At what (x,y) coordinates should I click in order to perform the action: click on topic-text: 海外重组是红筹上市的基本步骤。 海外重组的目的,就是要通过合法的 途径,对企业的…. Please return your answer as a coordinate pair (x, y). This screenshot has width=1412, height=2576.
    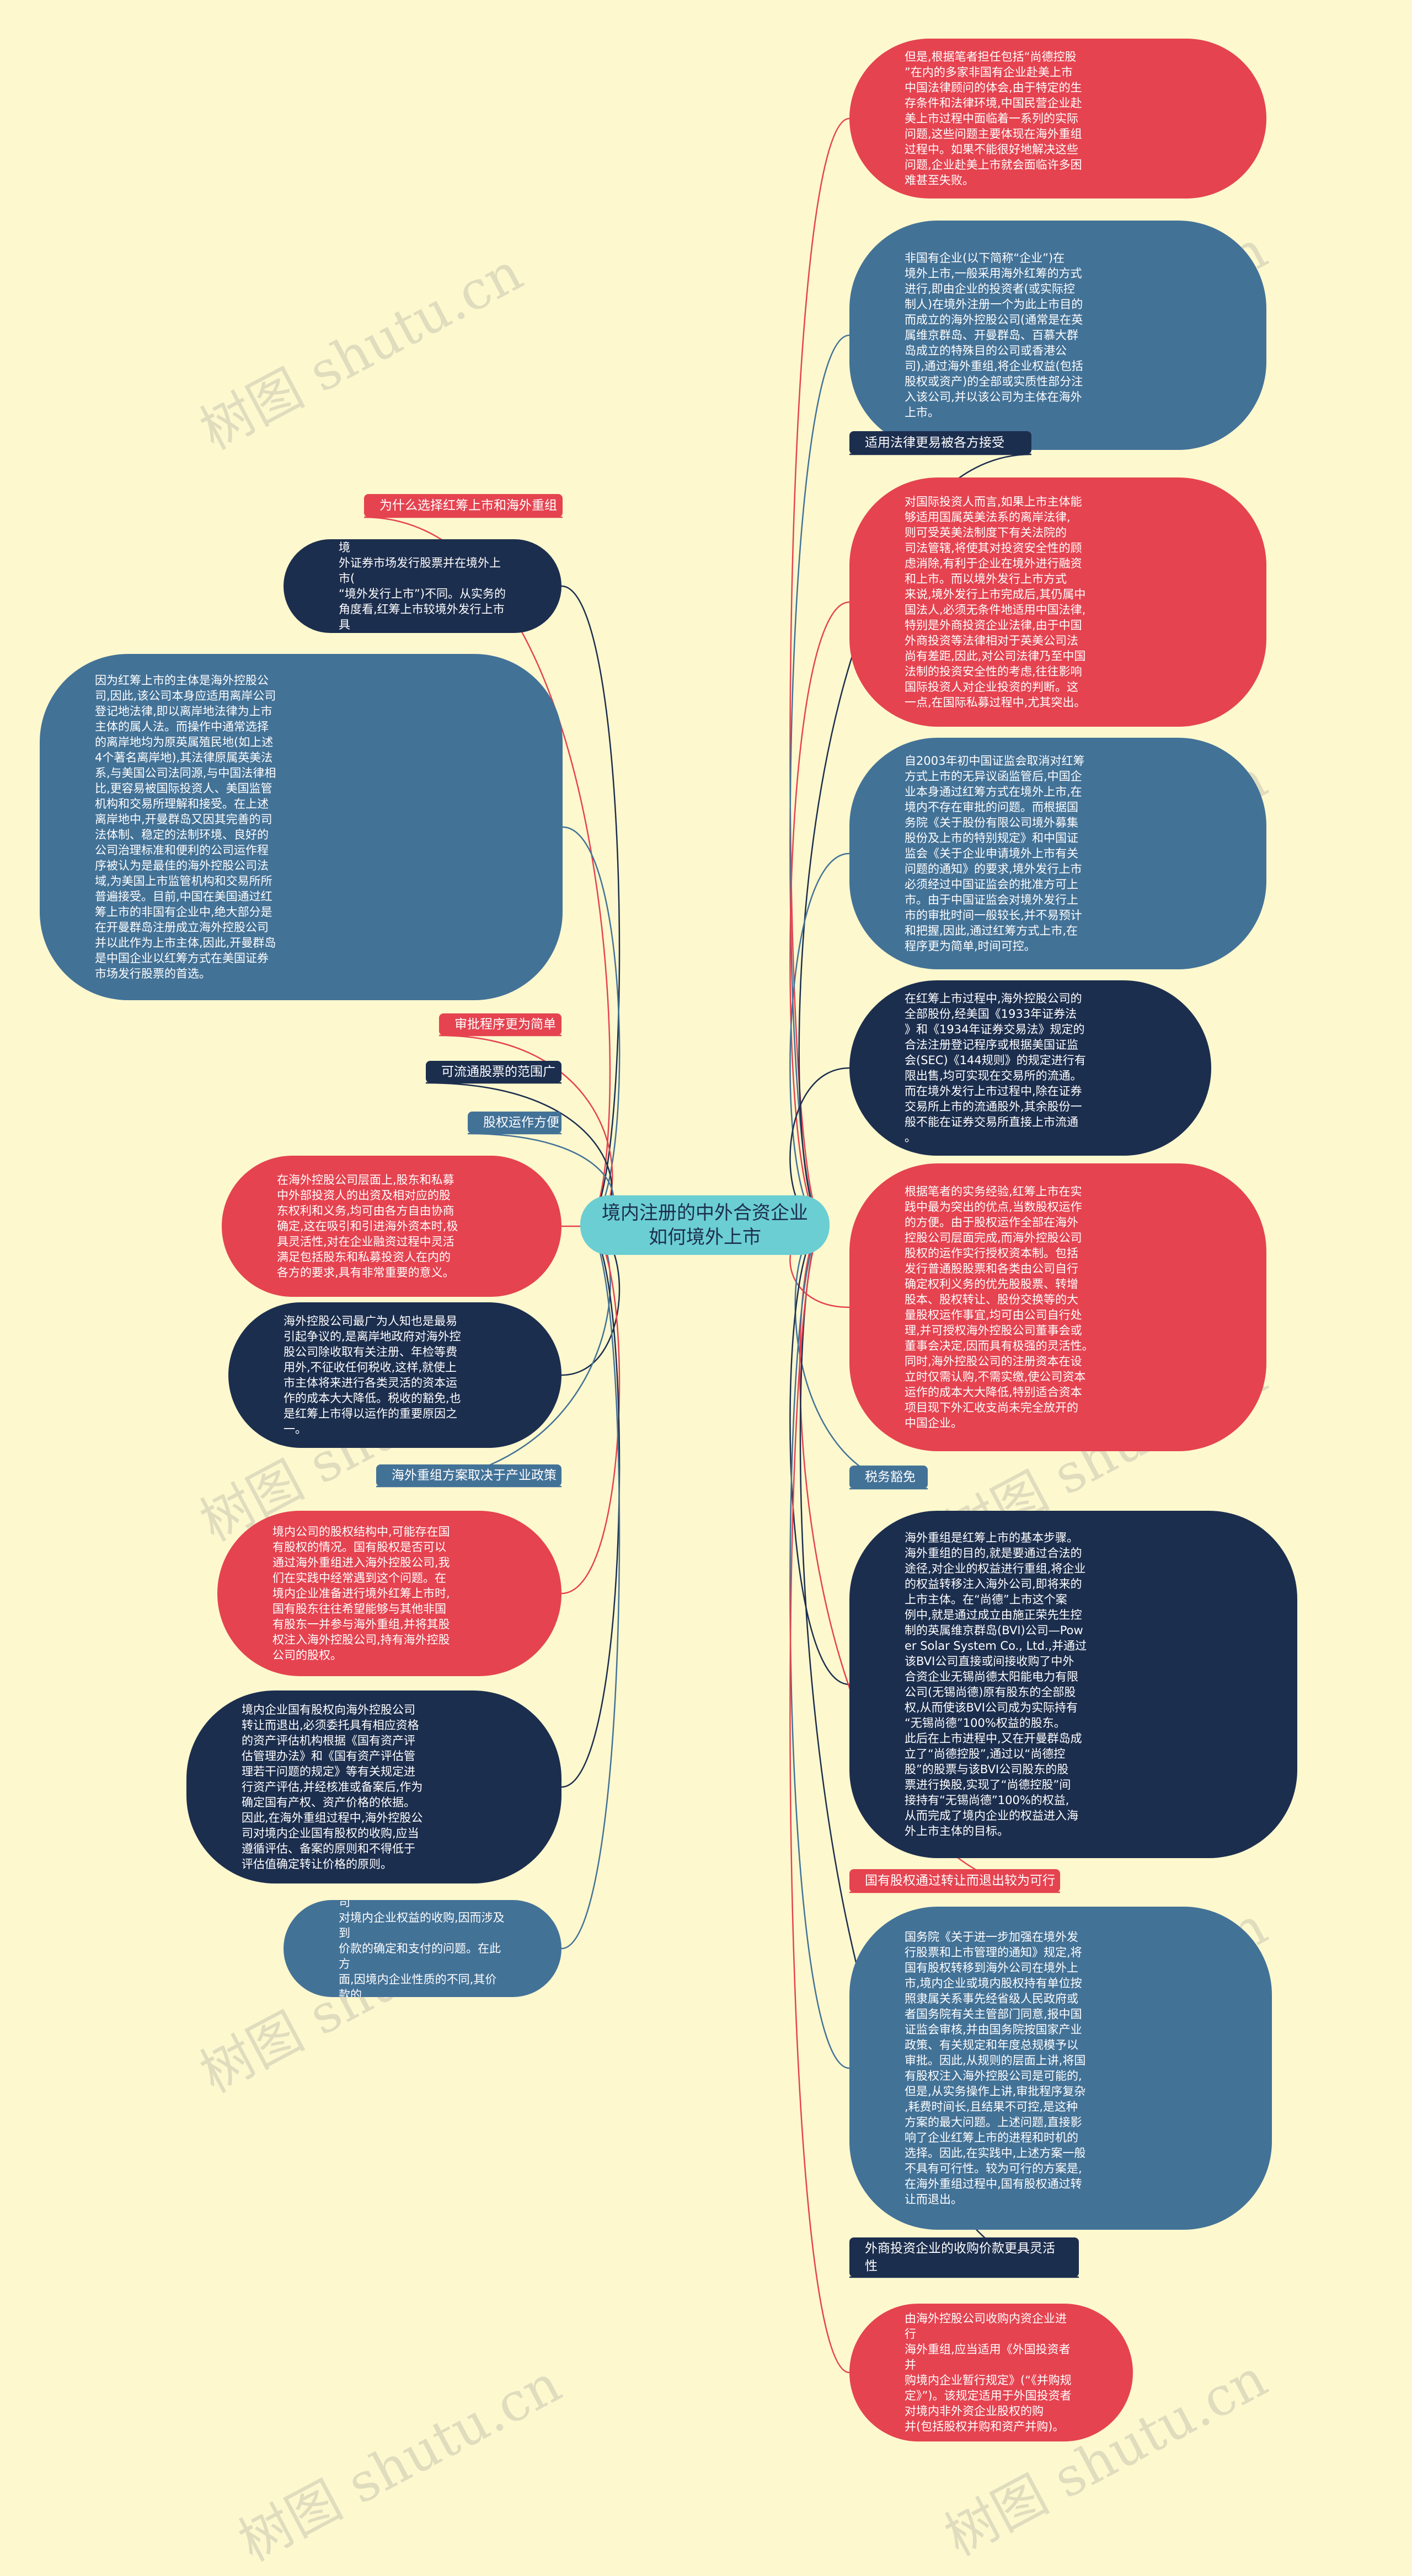
    Looking at the image, I should click on (996, 1685).